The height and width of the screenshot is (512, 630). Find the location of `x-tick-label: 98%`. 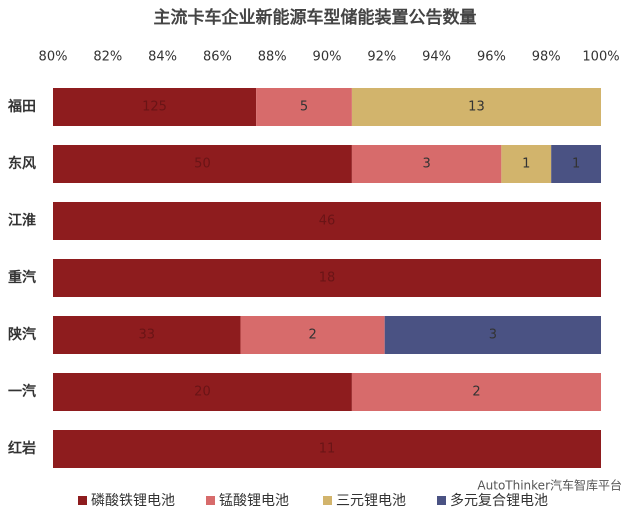

x-tick-label: 98% is located at coordinates (546, 57).